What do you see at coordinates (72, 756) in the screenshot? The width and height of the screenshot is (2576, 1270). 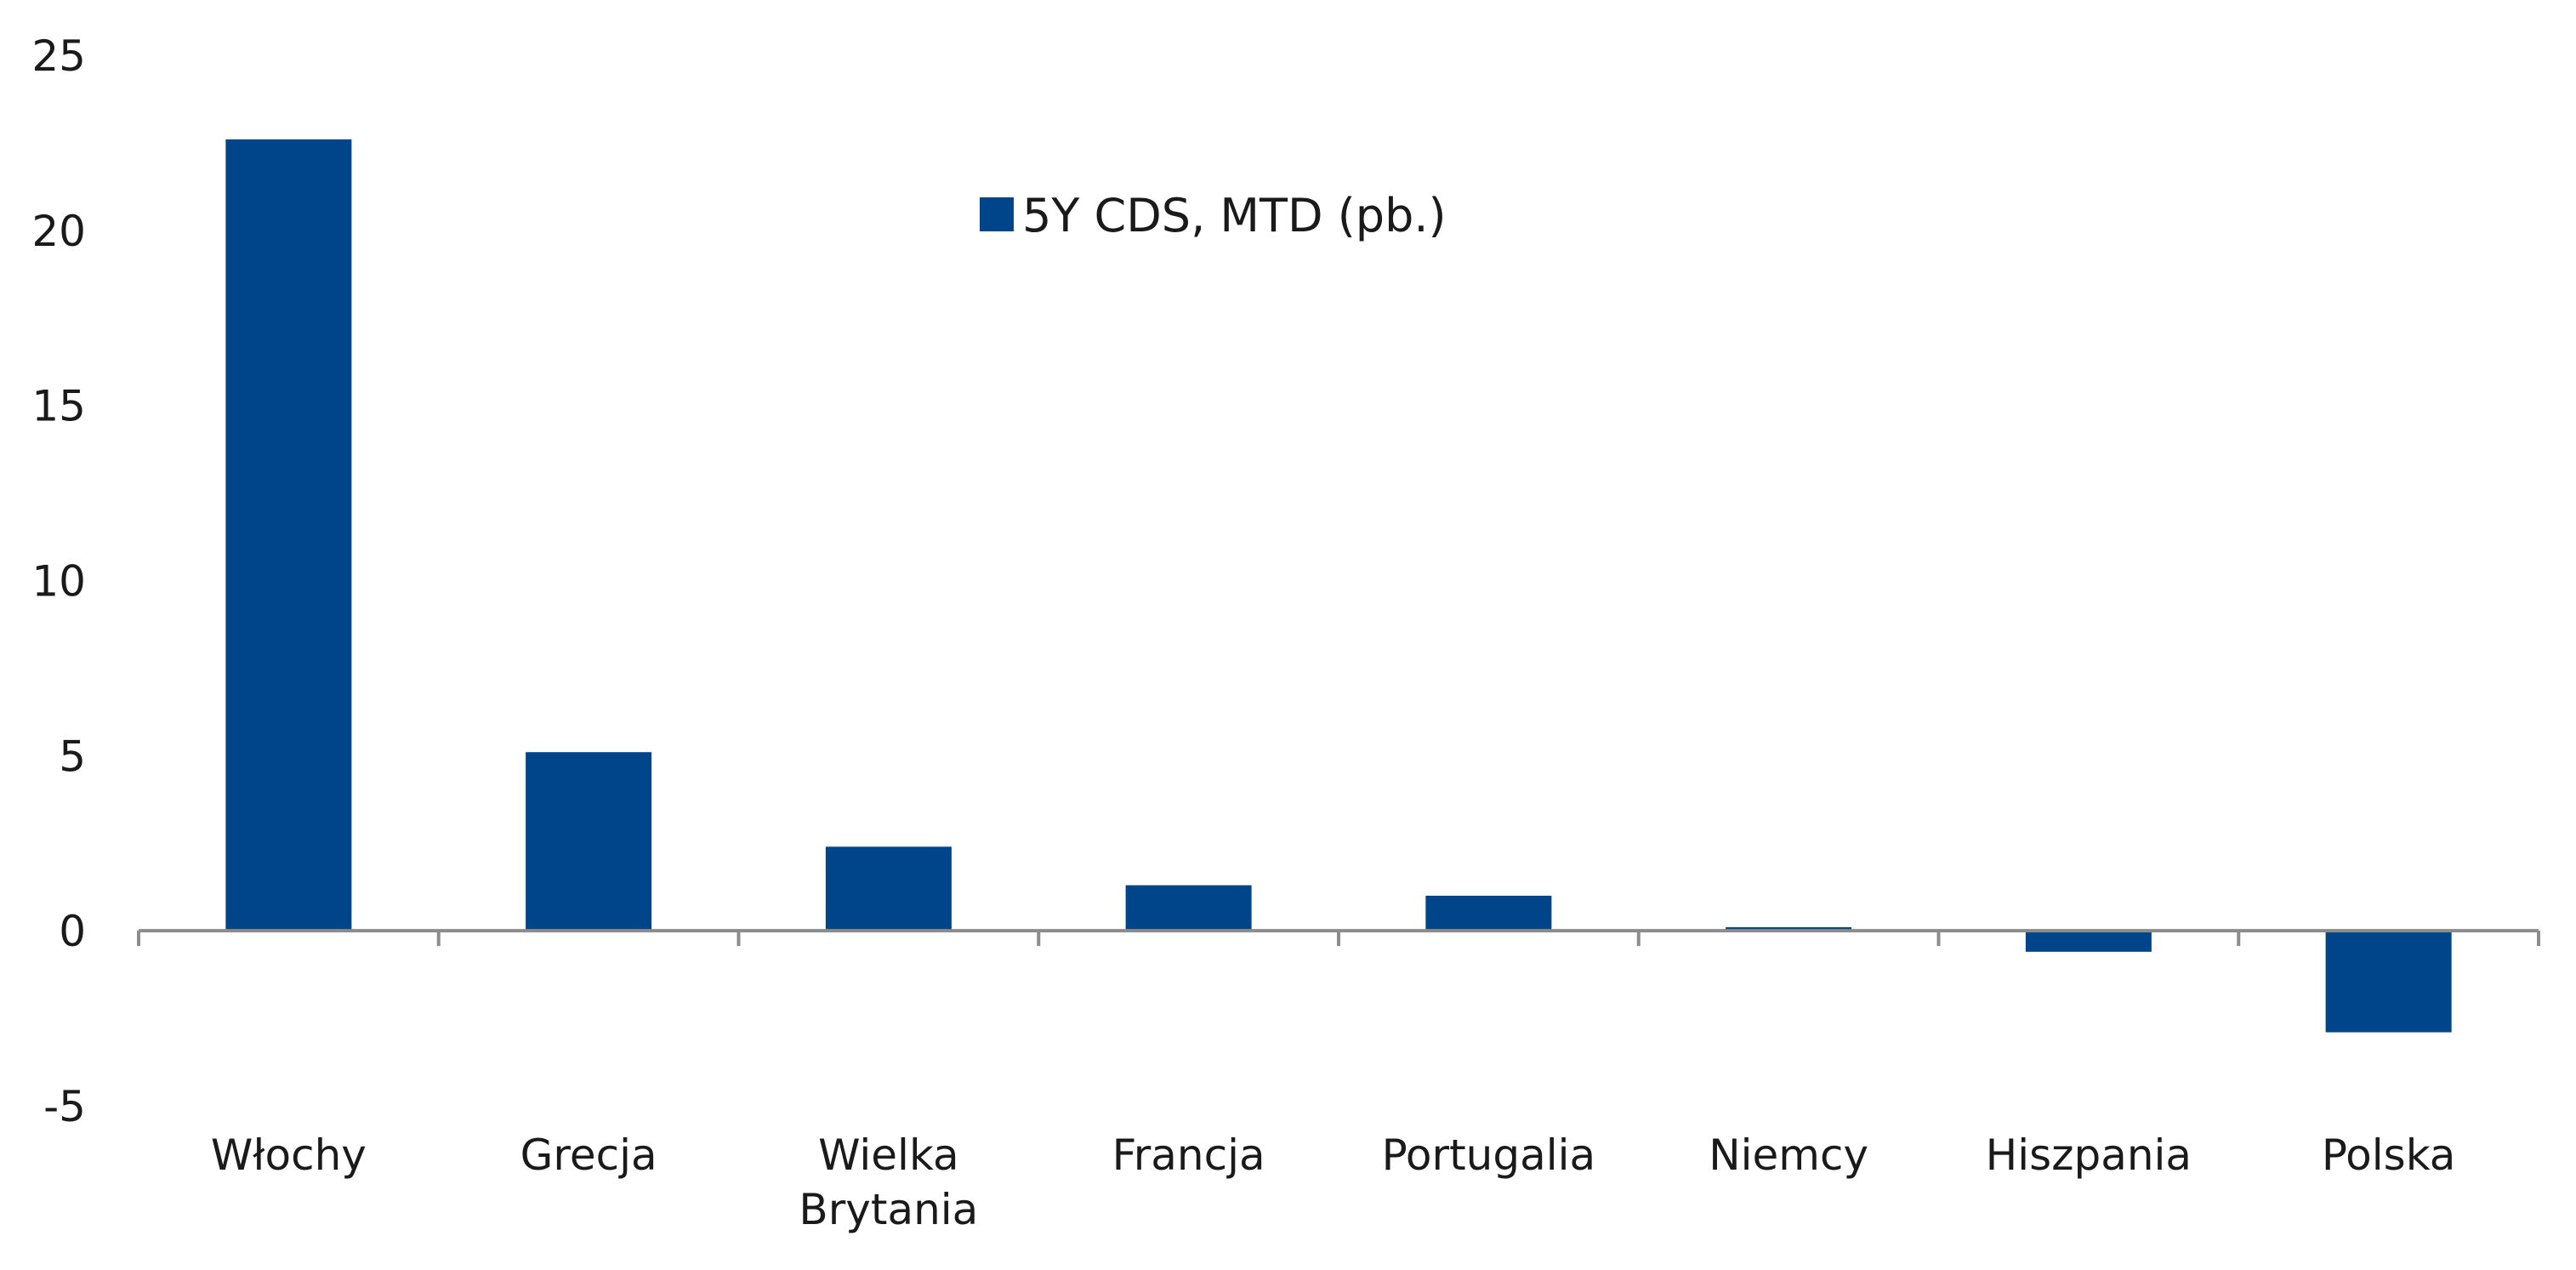 I see `y-tick-label: 5` at bounding box center [72, 756].